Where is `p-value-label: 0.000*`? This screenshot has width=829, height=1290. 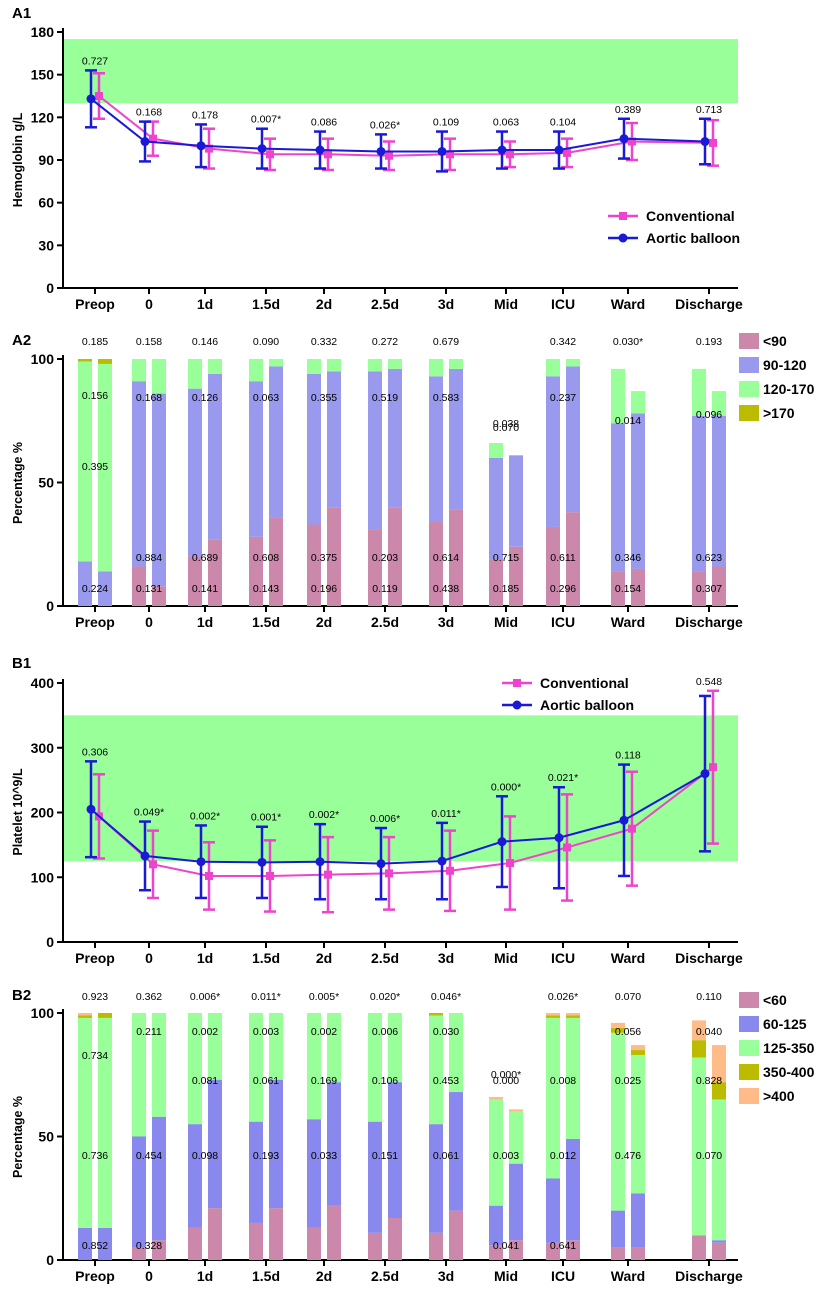 p-value-label: 0.000* is located at coordinates (506, 787).